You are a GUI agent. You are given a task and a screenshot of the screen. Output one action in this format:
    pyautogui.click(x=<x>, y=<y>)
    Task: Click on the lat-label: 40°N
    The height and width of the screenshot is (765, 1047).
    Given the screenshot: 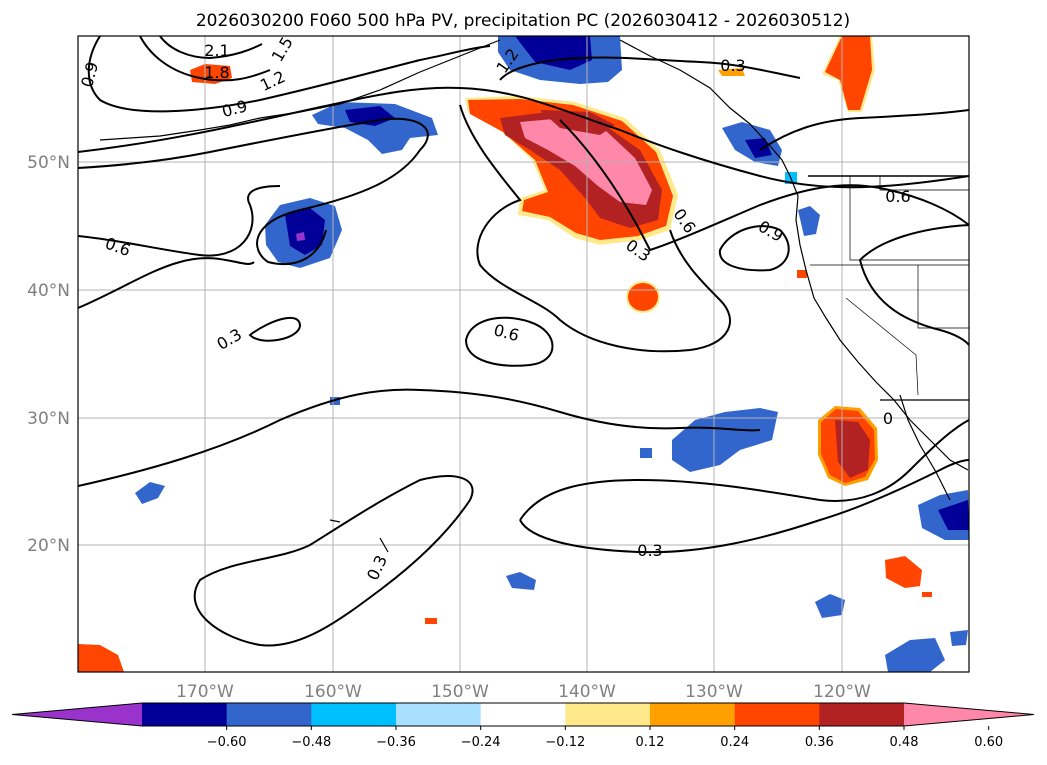 What is the action you would take?
    pyautogui.click(x=48, y=291)
    